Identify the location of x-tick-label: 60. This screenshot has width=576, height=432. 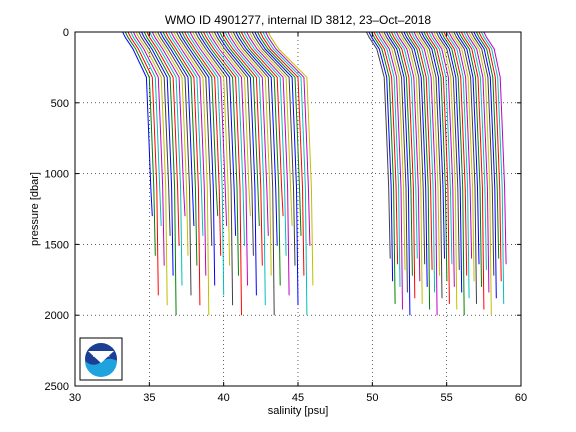
(521, 398).